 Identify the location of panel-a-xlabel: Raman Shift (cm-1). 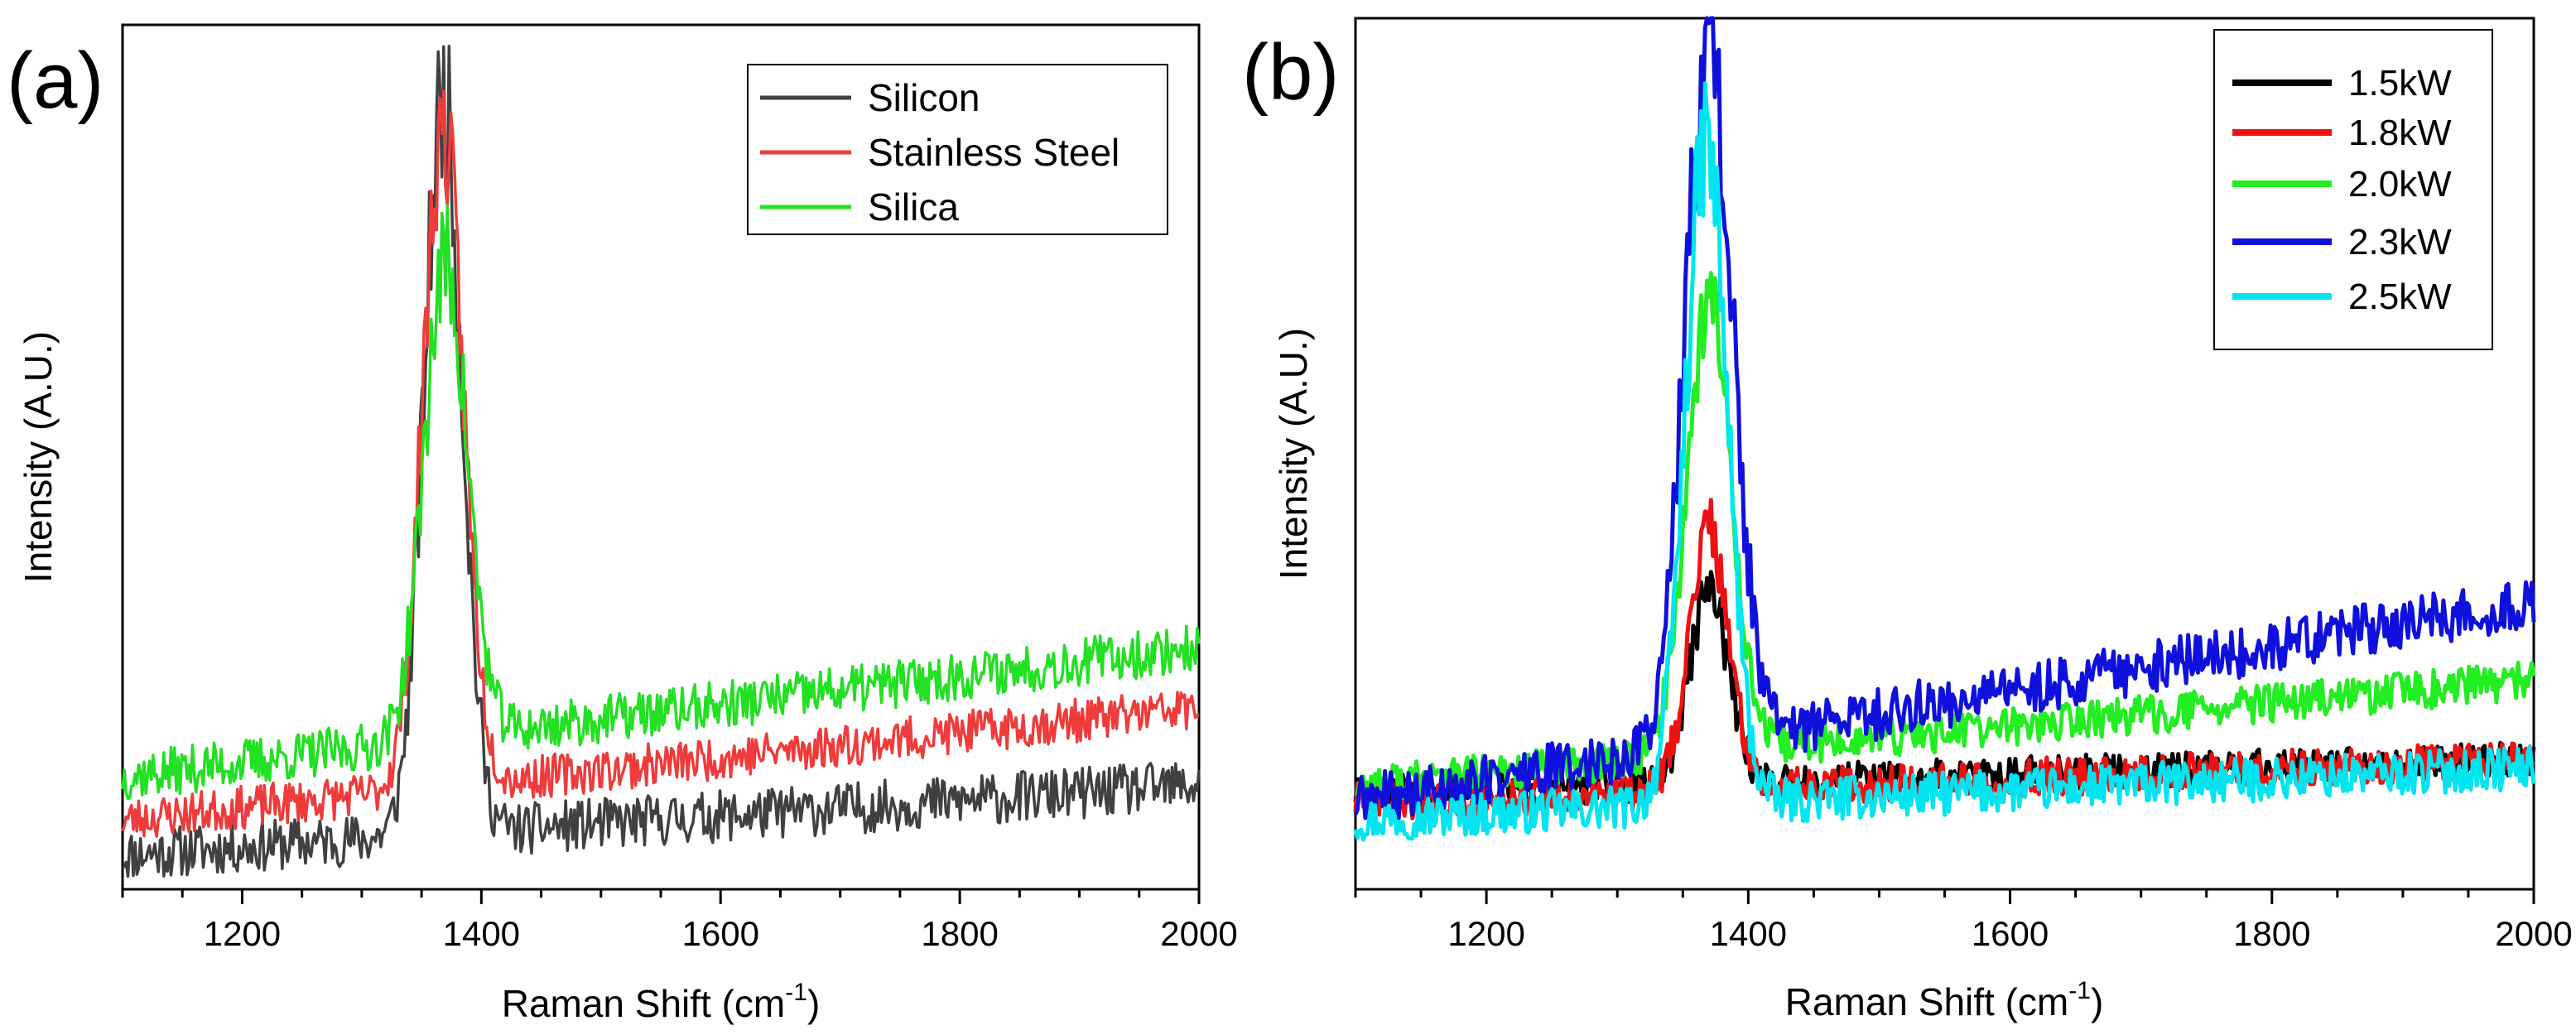
(661, 1002).